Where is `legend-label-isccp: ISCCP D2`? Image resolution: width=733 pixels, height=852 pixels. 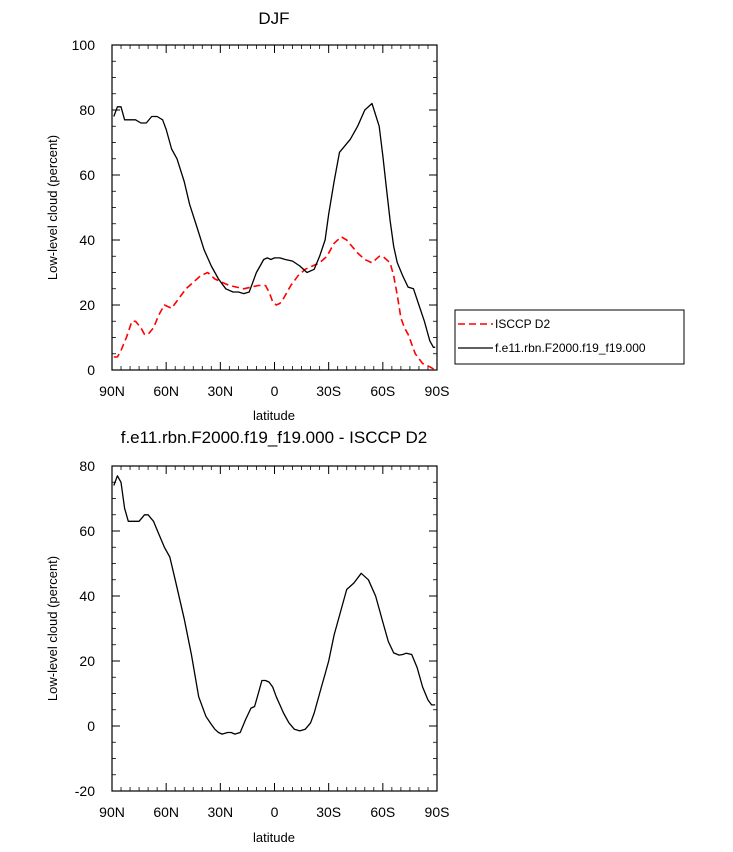
legend-label-isccp: ISCCP D2 is located at coordinates (522, 324).